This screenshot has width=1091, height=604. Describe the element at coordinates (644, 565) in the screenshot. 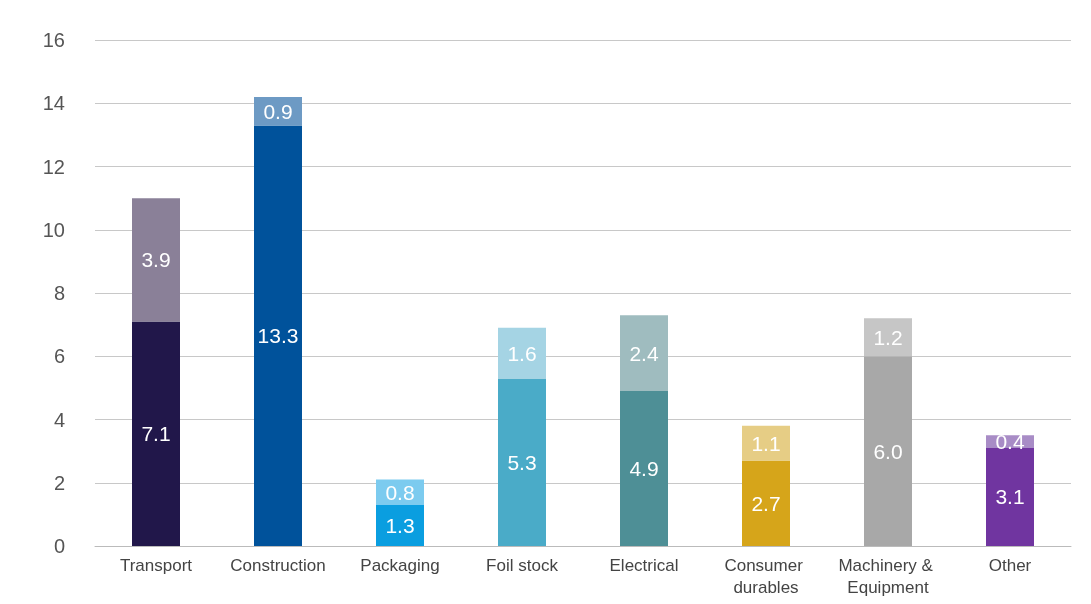

I see `x-tick-label: Electrical` at that location.